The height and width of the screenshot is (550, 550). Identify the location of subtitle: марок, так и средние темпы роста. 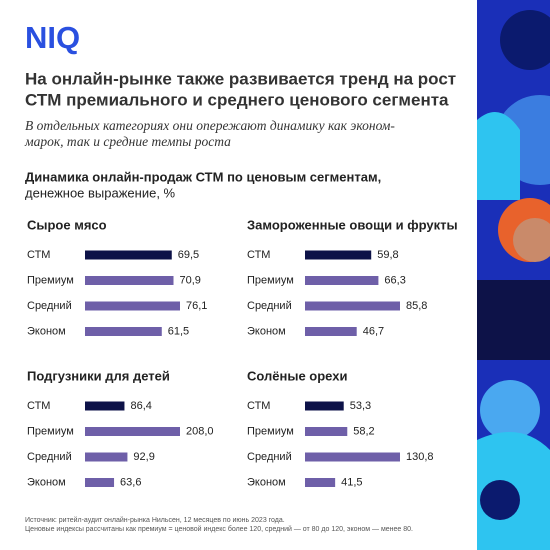
(127, 141).